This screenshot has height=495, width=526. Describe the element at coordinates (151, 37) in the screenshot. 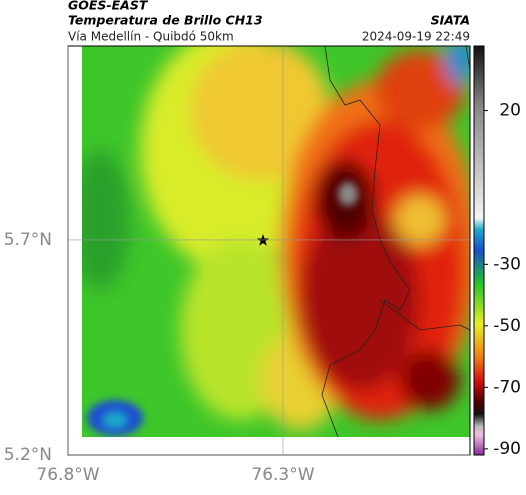

I see `subtitle: Vía Medellín - Quibdó 50km` at that location.